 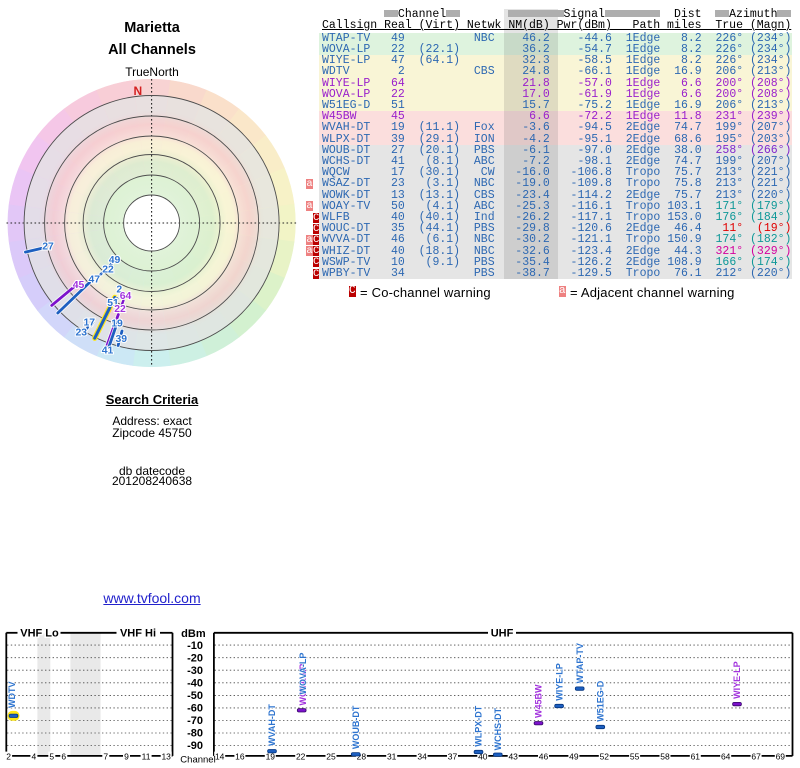 What do you see at coordinates (781, 756) in the screenshot?
I see `svg-text: 69` at bounding box center [781, 756].